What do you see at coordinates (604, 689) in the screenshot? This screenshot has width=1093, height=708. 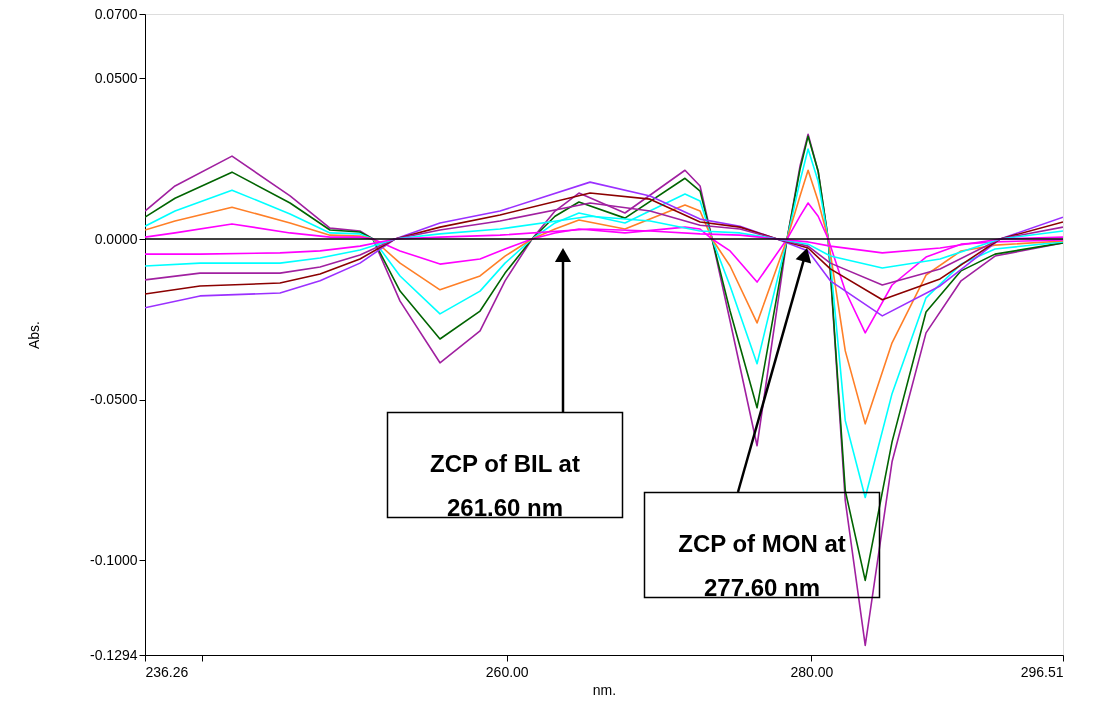 I see `x-axis-title: nm.` at bounding box center [604, 689].